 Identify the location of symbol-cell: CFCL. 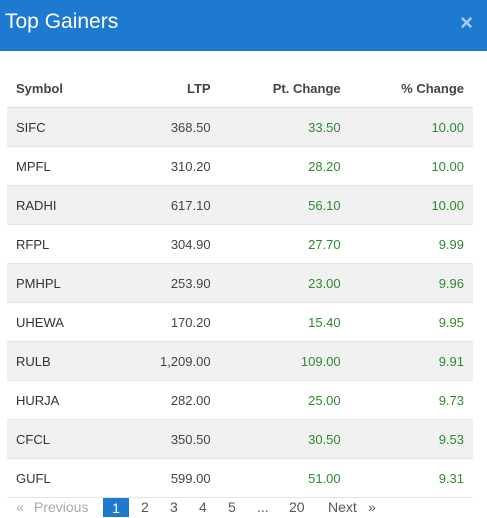
(64, 439).